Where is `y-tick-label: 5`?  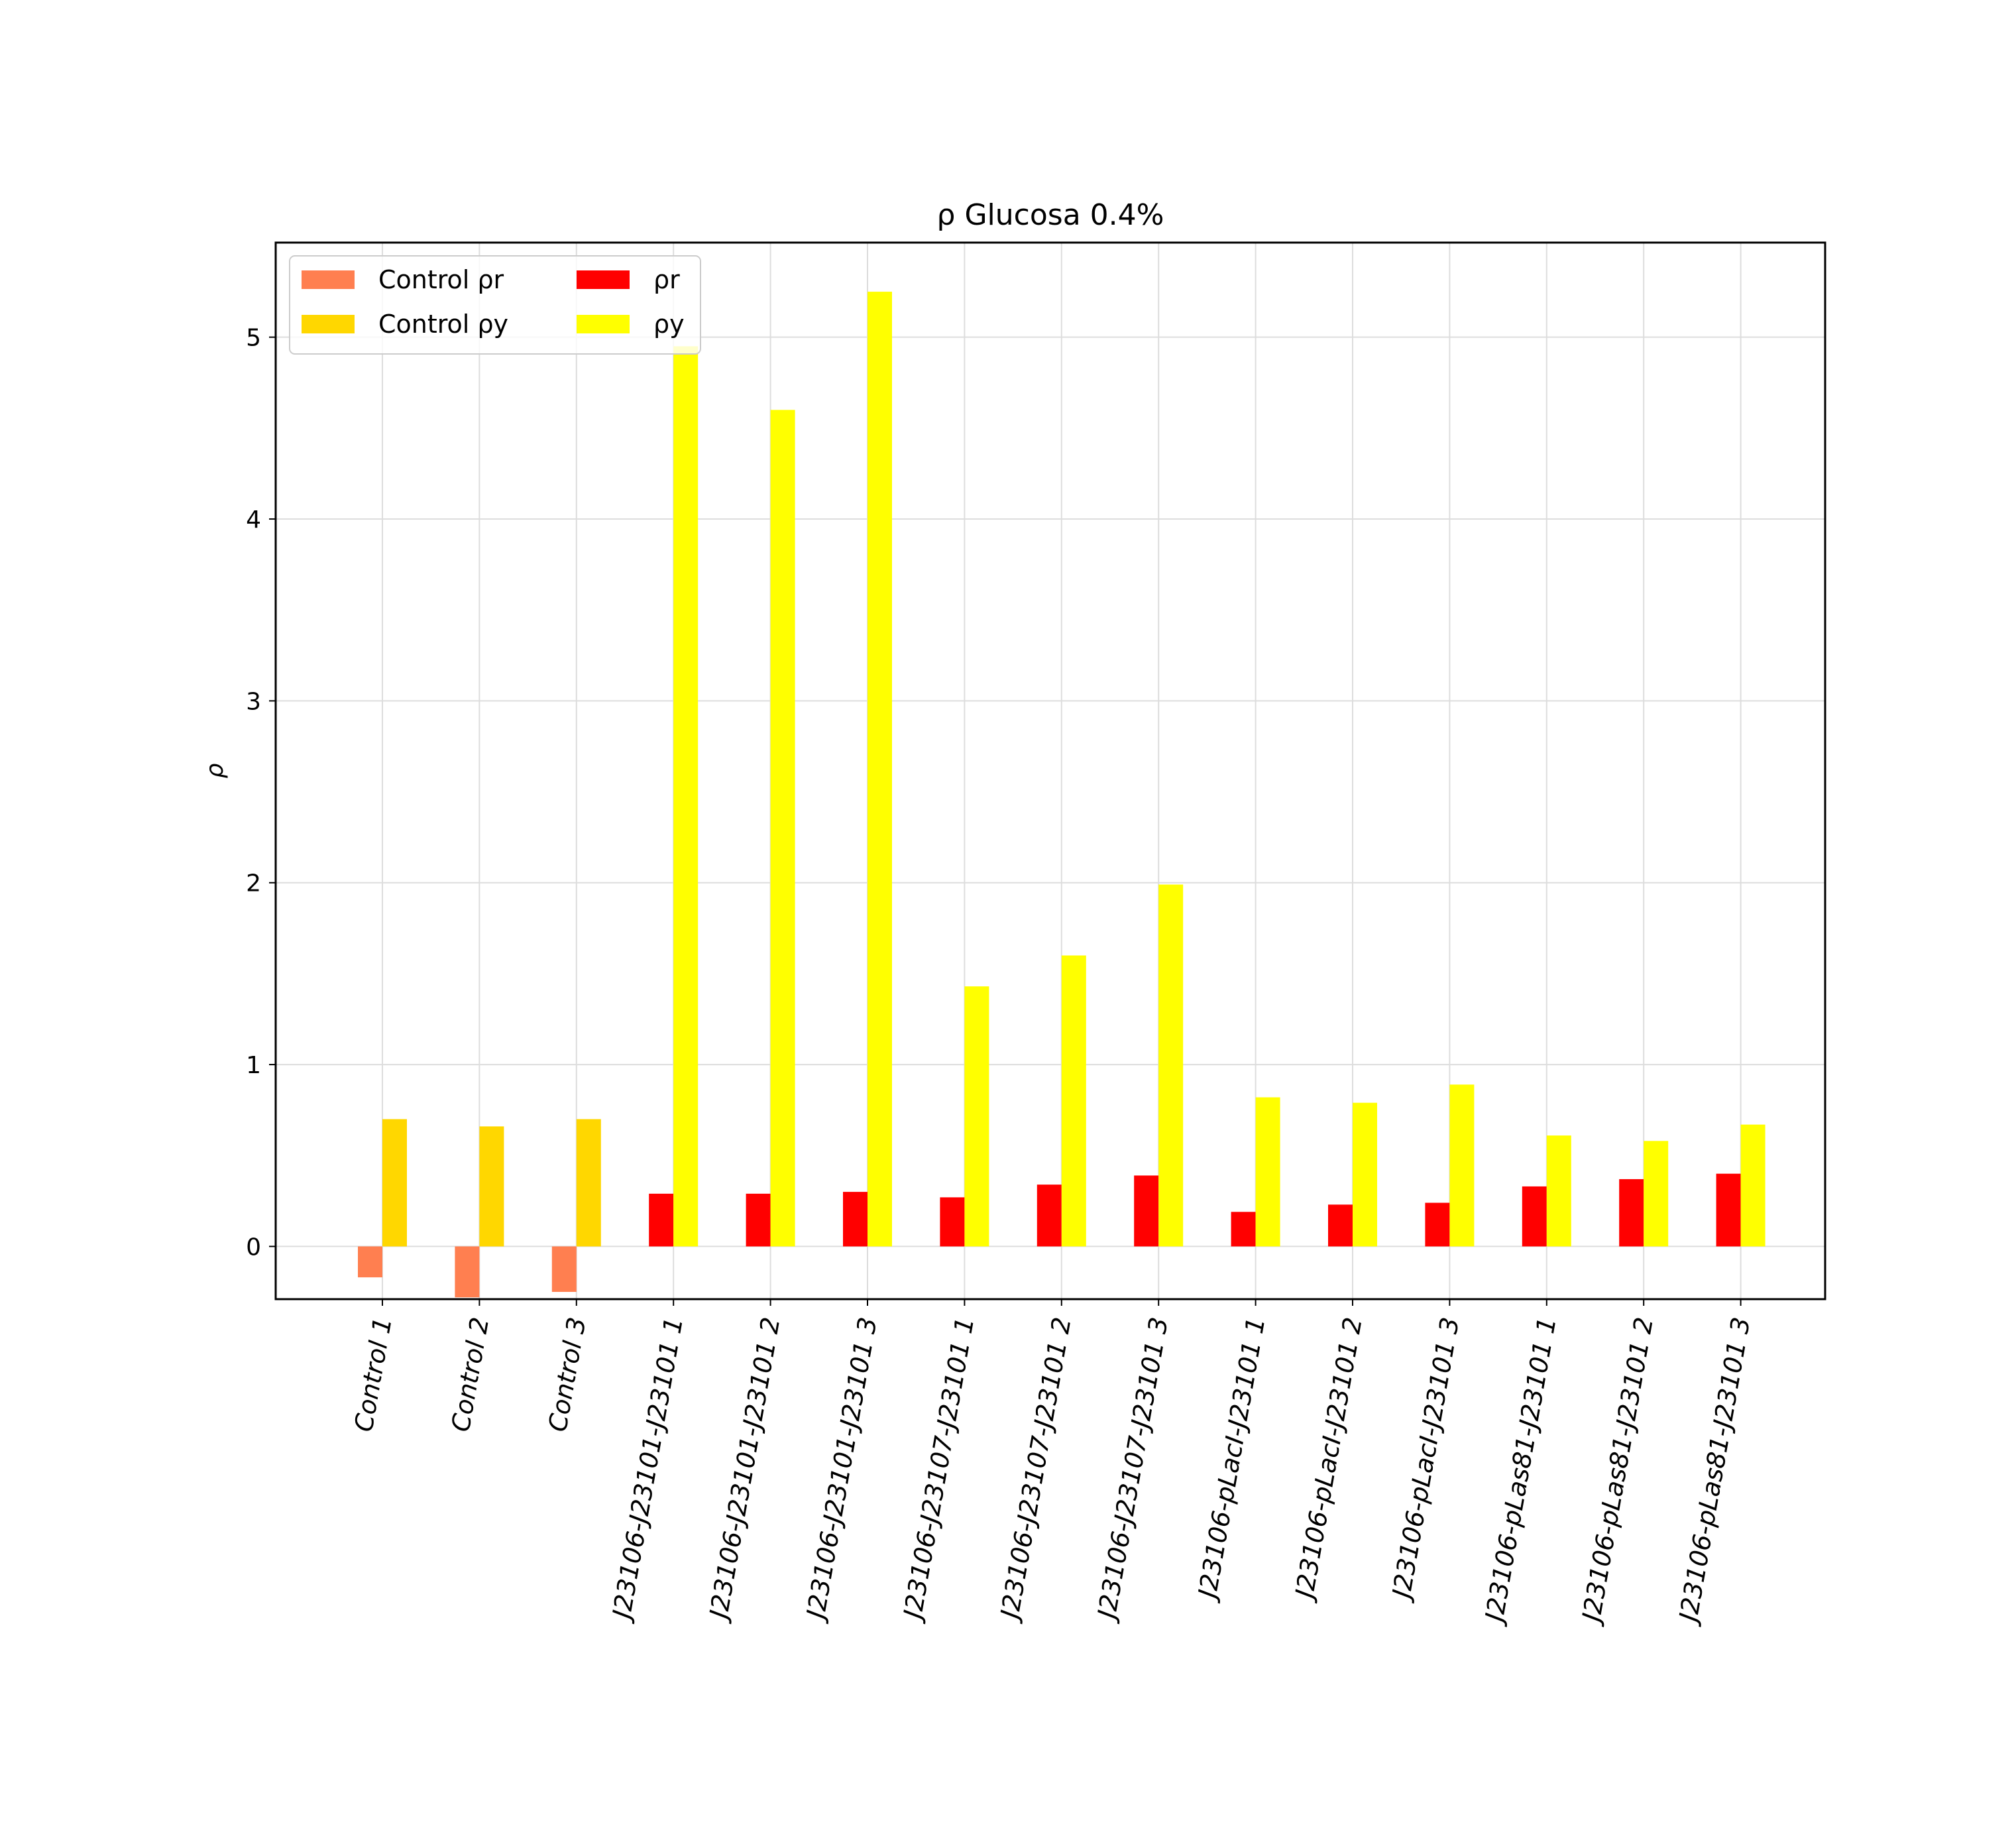 y-tick-label: 5 is located at coordinates (253, 338).